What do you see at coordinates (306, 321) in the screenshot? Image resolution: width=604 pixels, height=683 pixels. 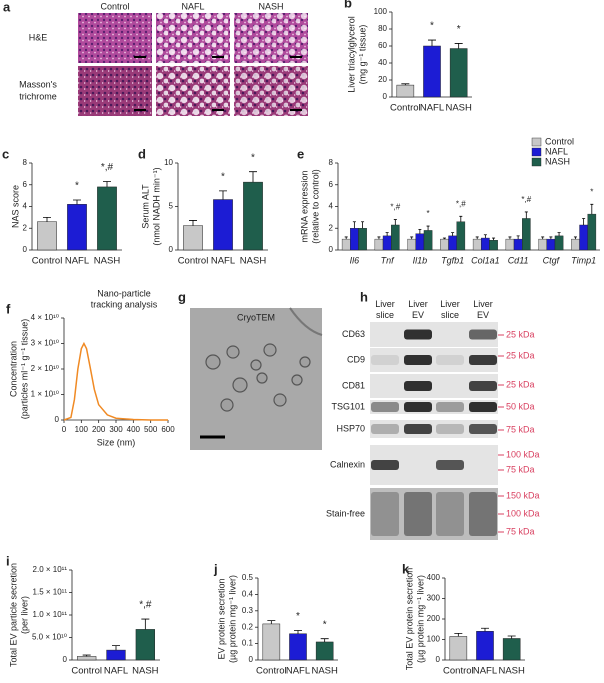 I see `carbon-edge` at bounding box center [306, 321].